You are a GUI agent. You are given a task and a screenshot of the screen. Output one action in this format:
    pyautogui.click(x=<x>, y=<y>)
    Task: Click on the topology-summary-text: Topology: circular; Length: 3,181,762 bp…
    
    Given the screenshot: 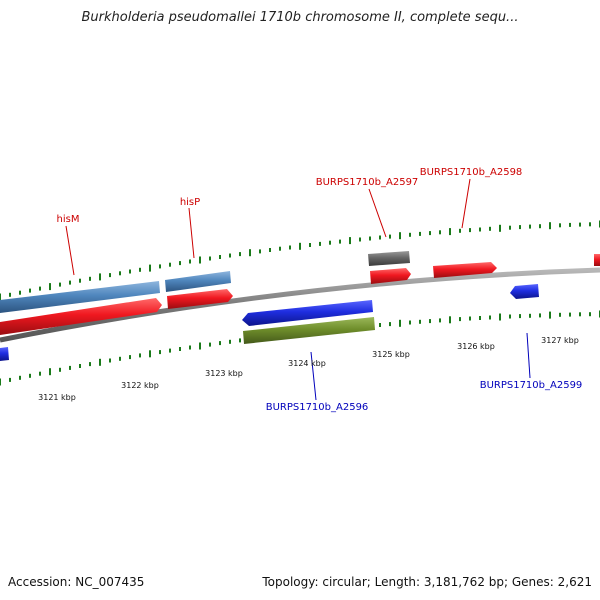 What is the action you would take?
    pyautogui.click(x=427, y=582)
    